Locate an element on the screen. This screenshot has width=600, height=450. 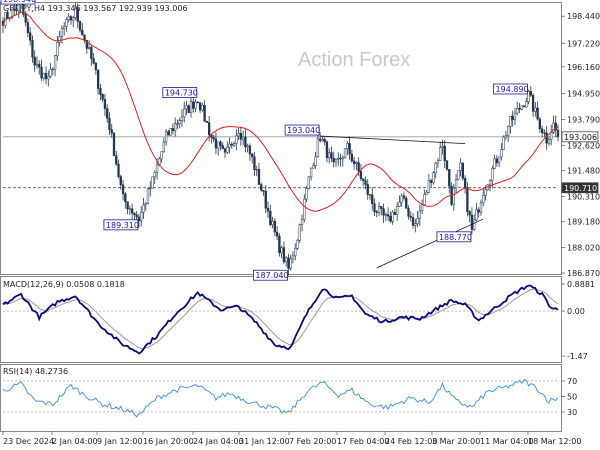
x-tick-label: 9 Jan 12:00 is located at coordinates (120, 441).